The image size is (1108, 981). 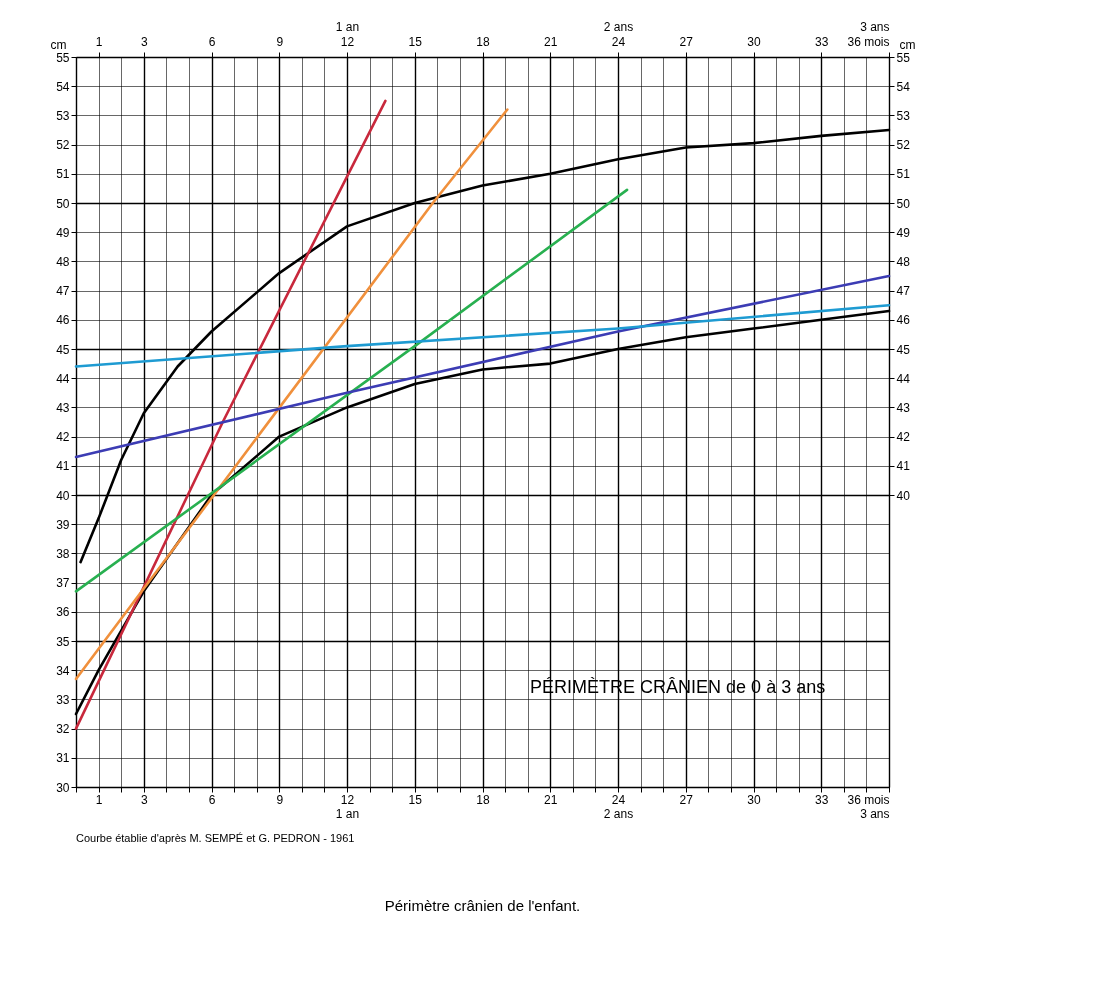 What do you see at coordinates (63, 145) in the screenshot?
I see `y-tick-label: 52` at bounding box center [63, 145].